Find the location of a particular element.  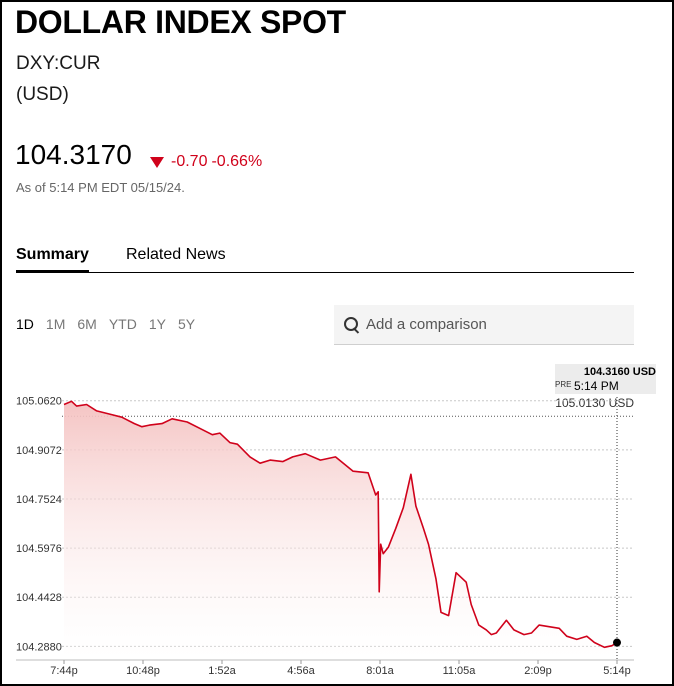

y-tick-label: 104.5976 is located at coordinates (39, 549).